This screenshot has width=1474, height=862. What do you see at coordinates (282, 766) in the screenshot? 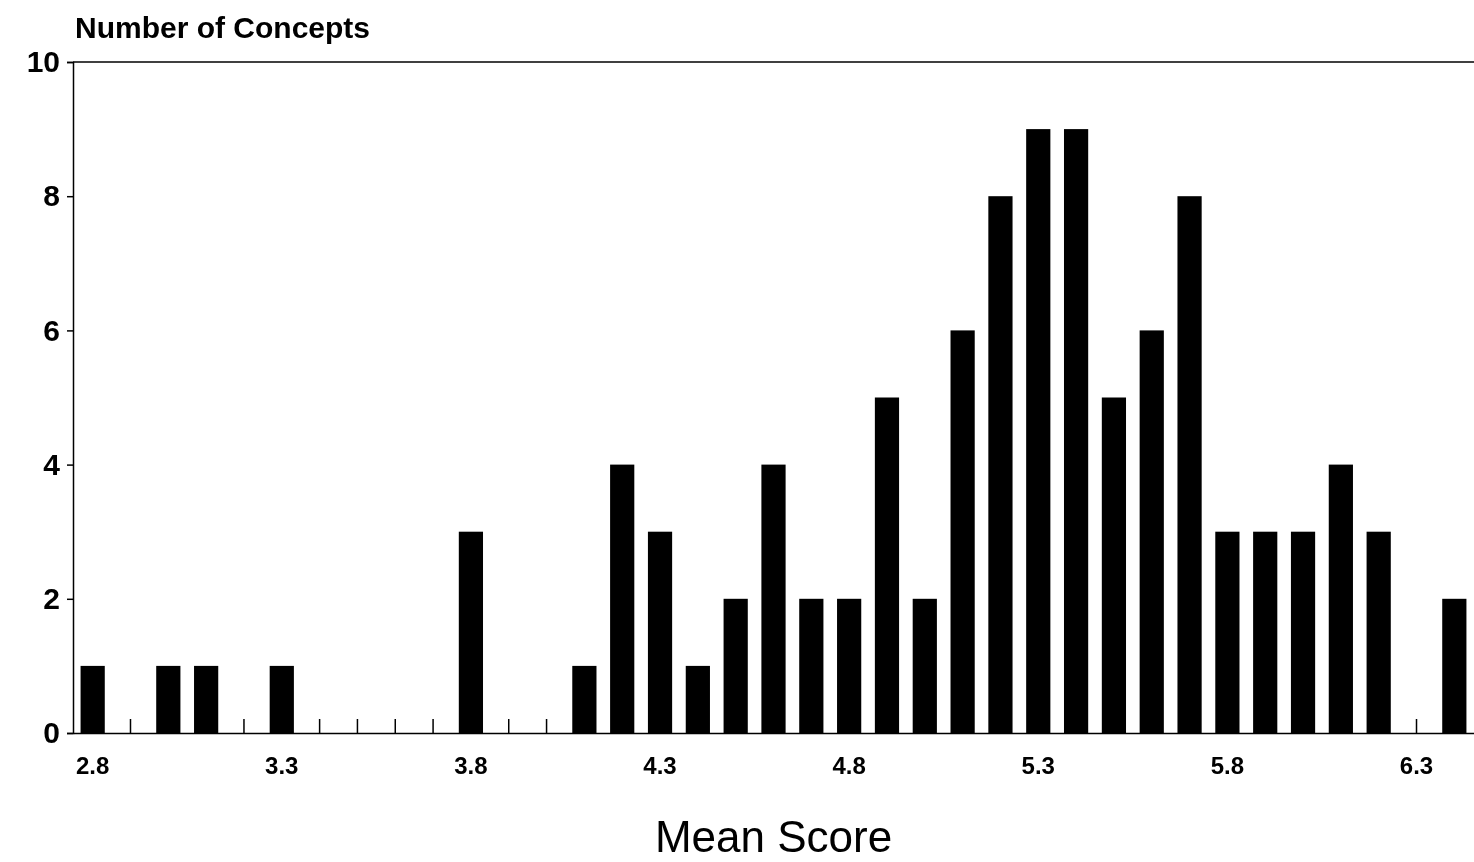
I see `x-tick-label: 3.3` at bounding box center [282, 766].